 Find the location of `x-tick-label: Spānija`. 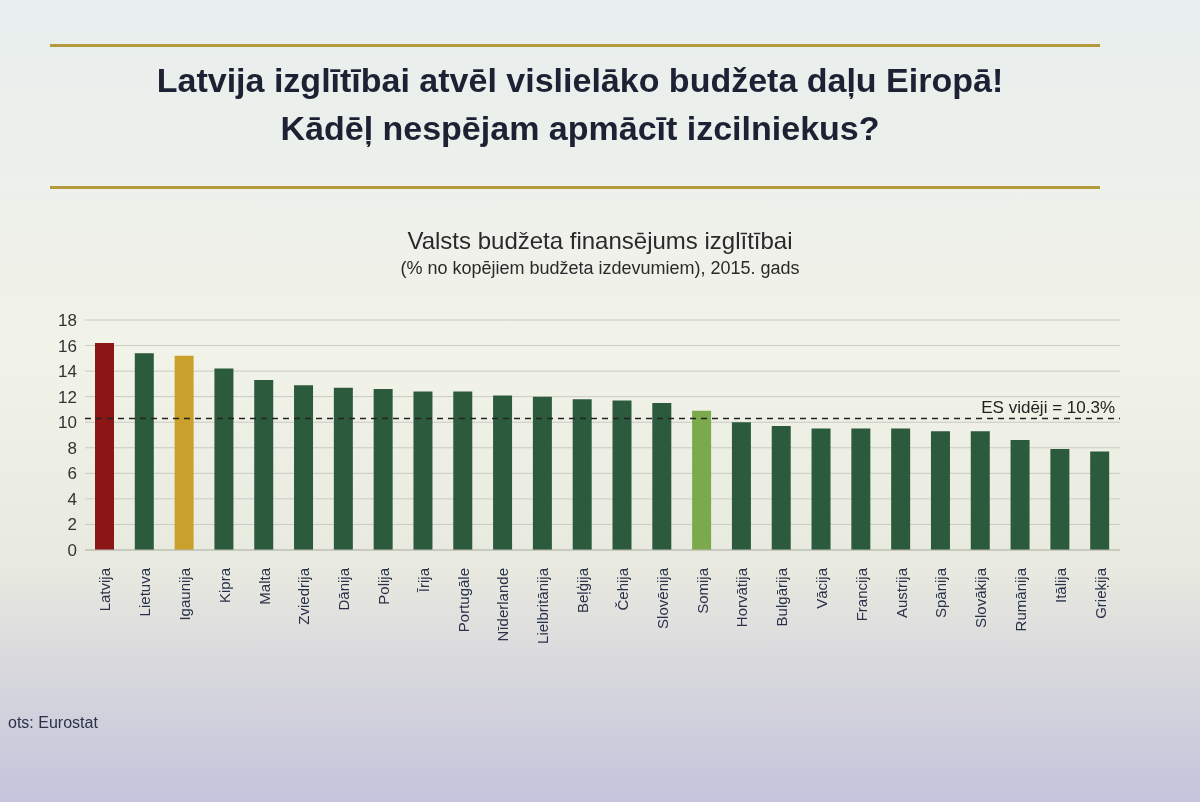

x-tick-label: Spānija is located at coordinates (941, 593).